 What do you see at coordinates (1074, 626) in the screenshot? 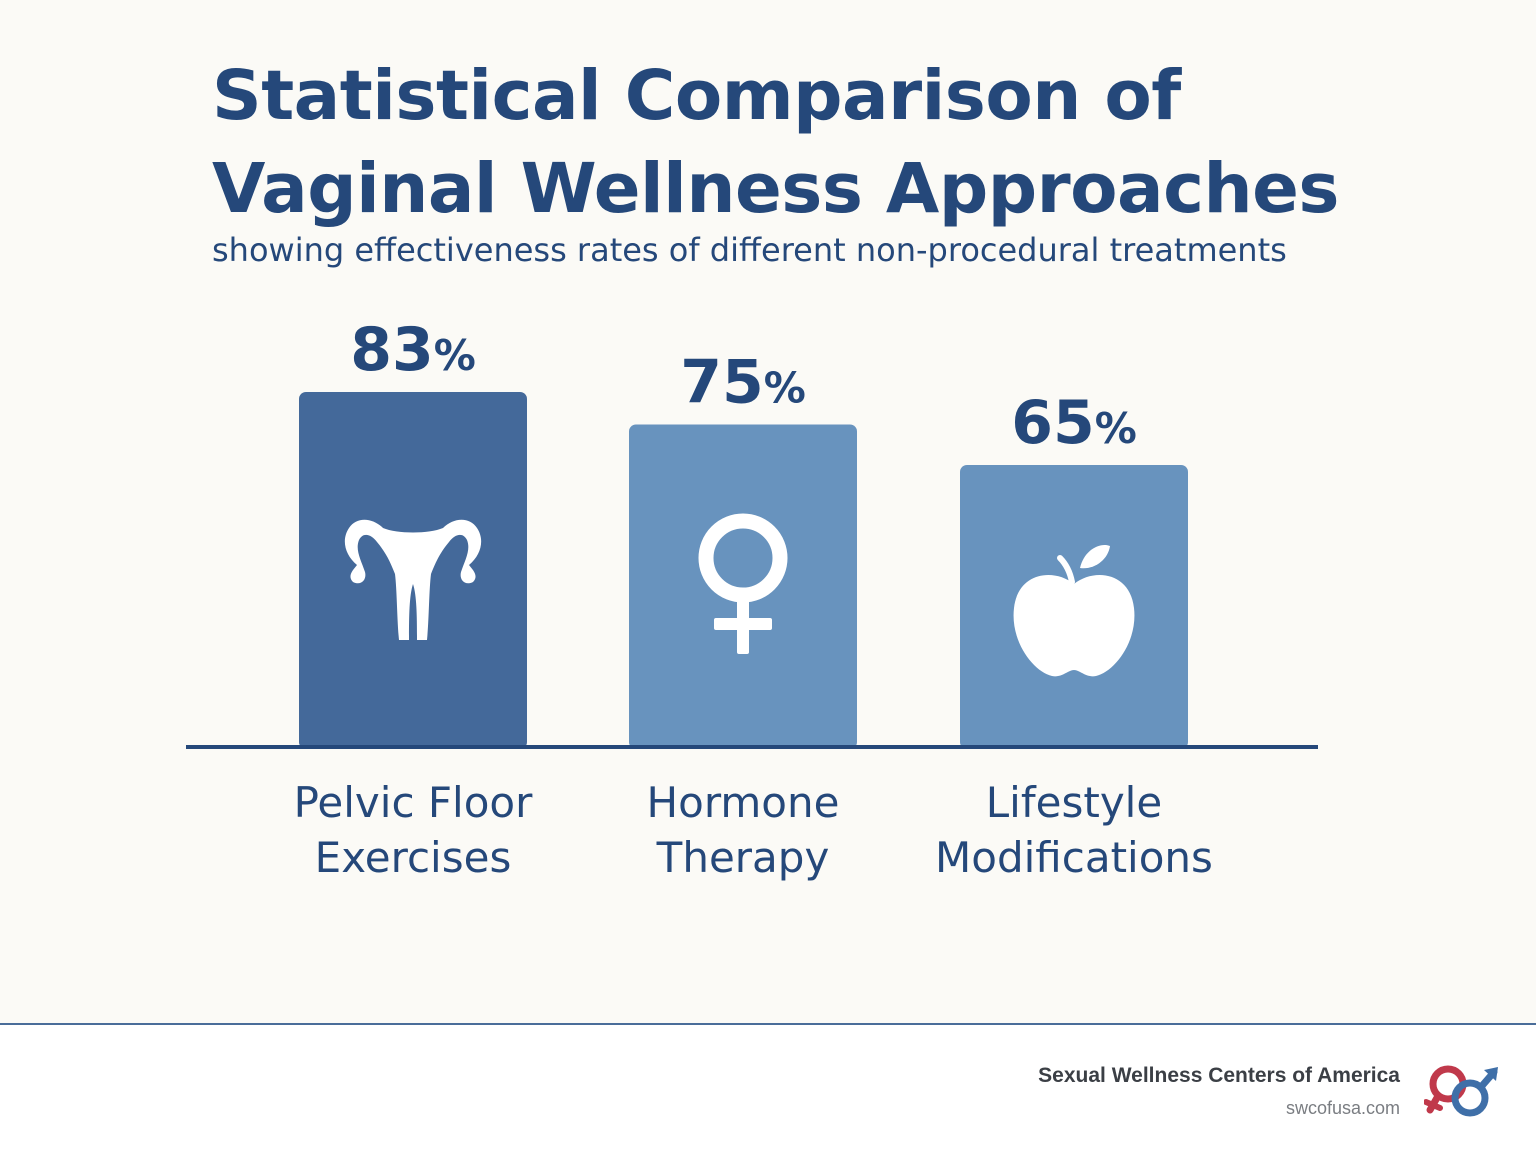
I see `apple-body` at bounding box center [1074, 626].